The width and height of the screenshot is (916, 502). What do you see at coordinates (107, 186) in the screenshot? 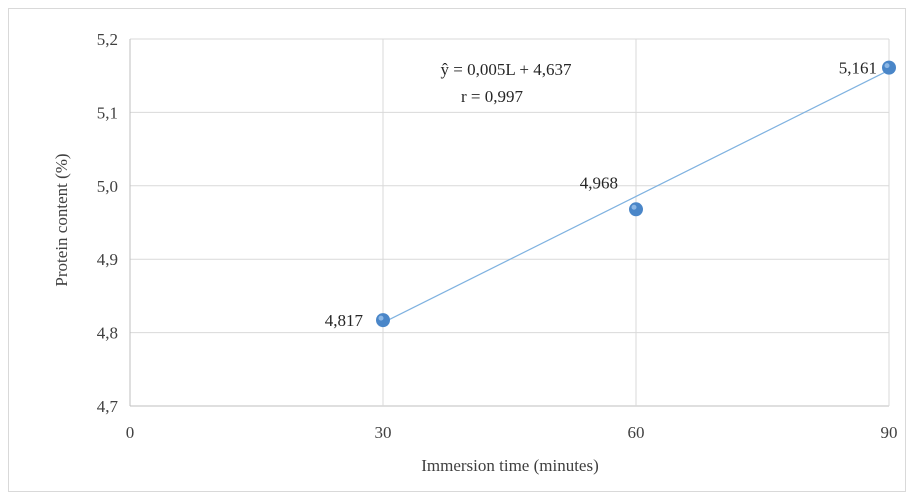
I see `y-tick-label: 5,0` at bounding box center [107, 186].